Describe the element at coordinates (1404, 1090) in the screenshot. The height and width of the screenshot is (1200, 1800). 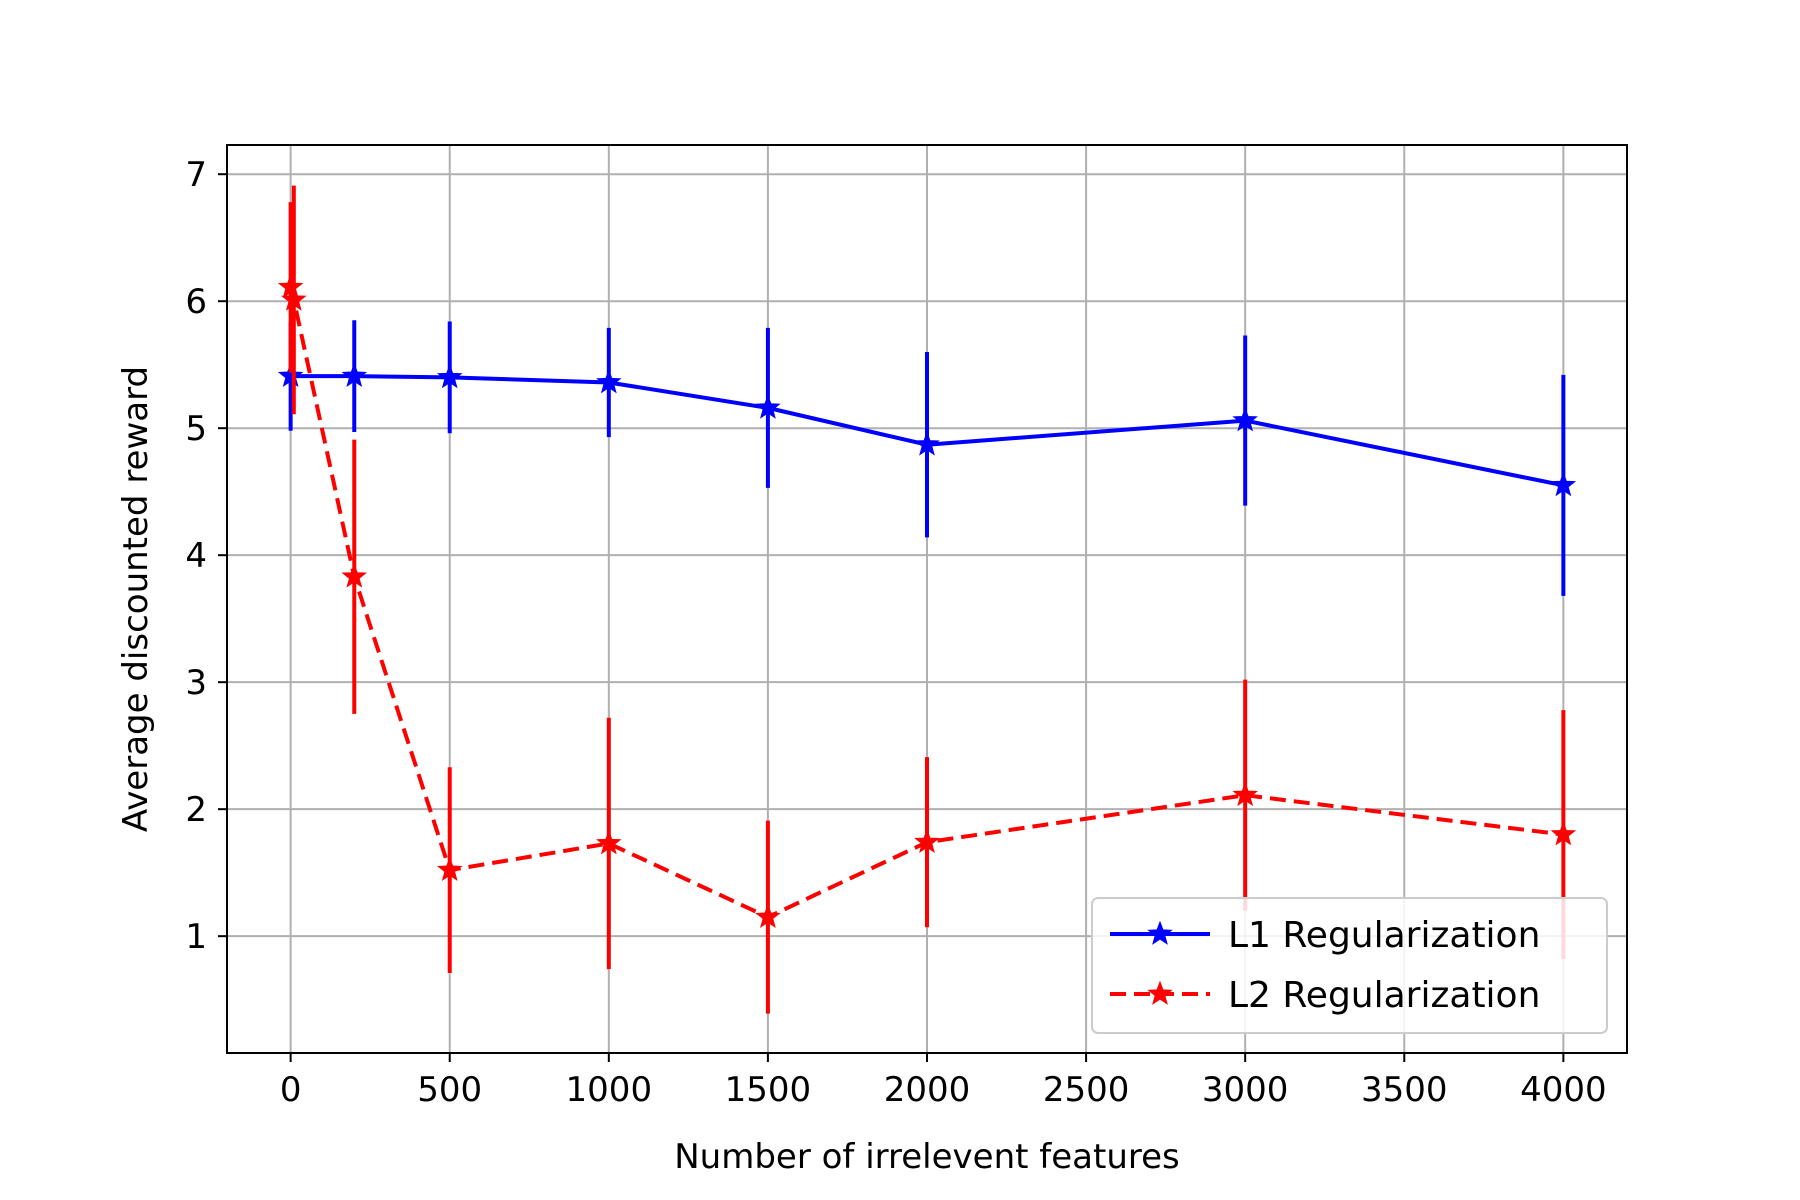
I see `x-tick-label-7: 3500` at that location.